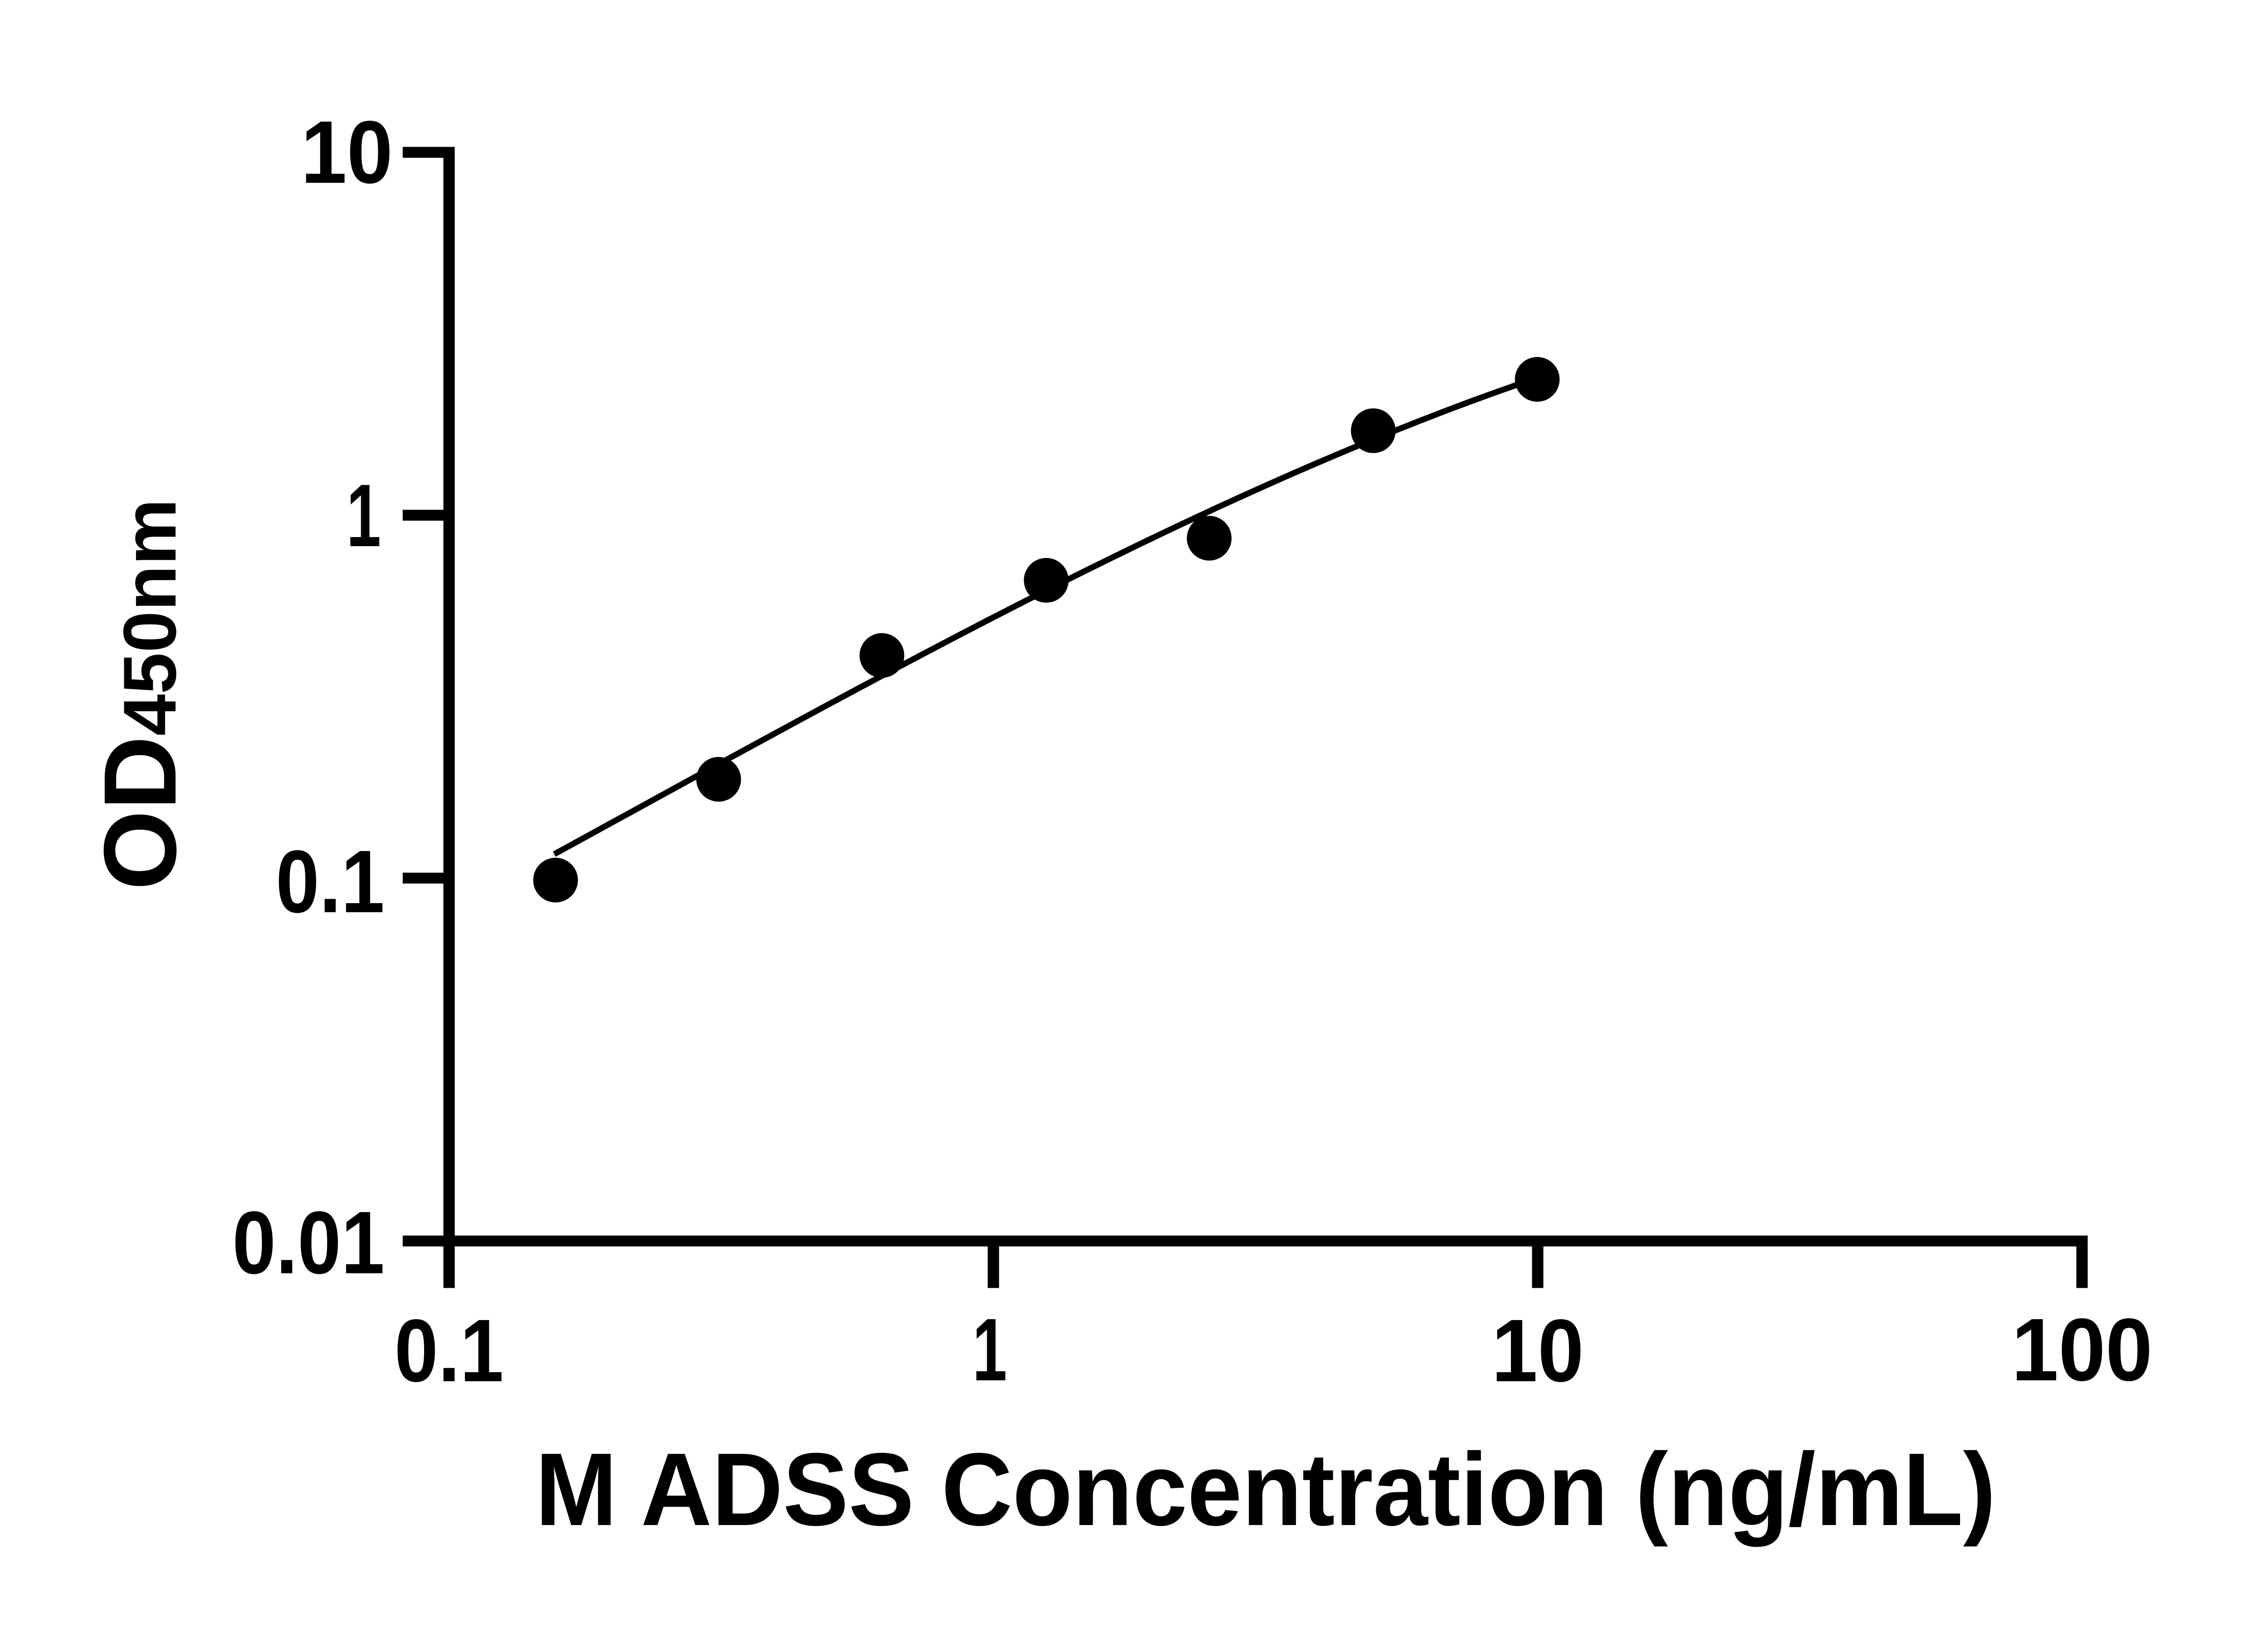 The width and height of the screenshot is (2268, 1633). What do you see at coordinates (1265, 1489) in the screenshot?
I see `svg-text: M ADSS Concentration (ng/mL)` at bounding box center [1265, 1489].